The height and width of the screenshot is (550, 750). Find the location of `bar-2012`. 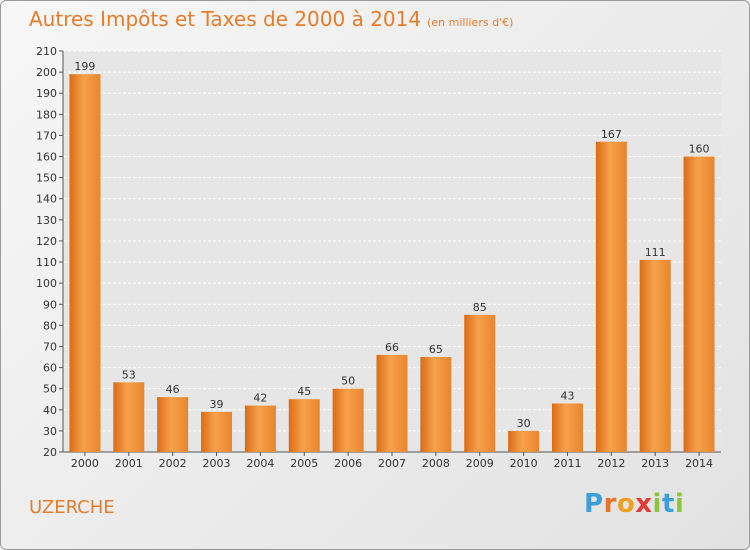

bar-2012 is located at coordinates (611, 296).